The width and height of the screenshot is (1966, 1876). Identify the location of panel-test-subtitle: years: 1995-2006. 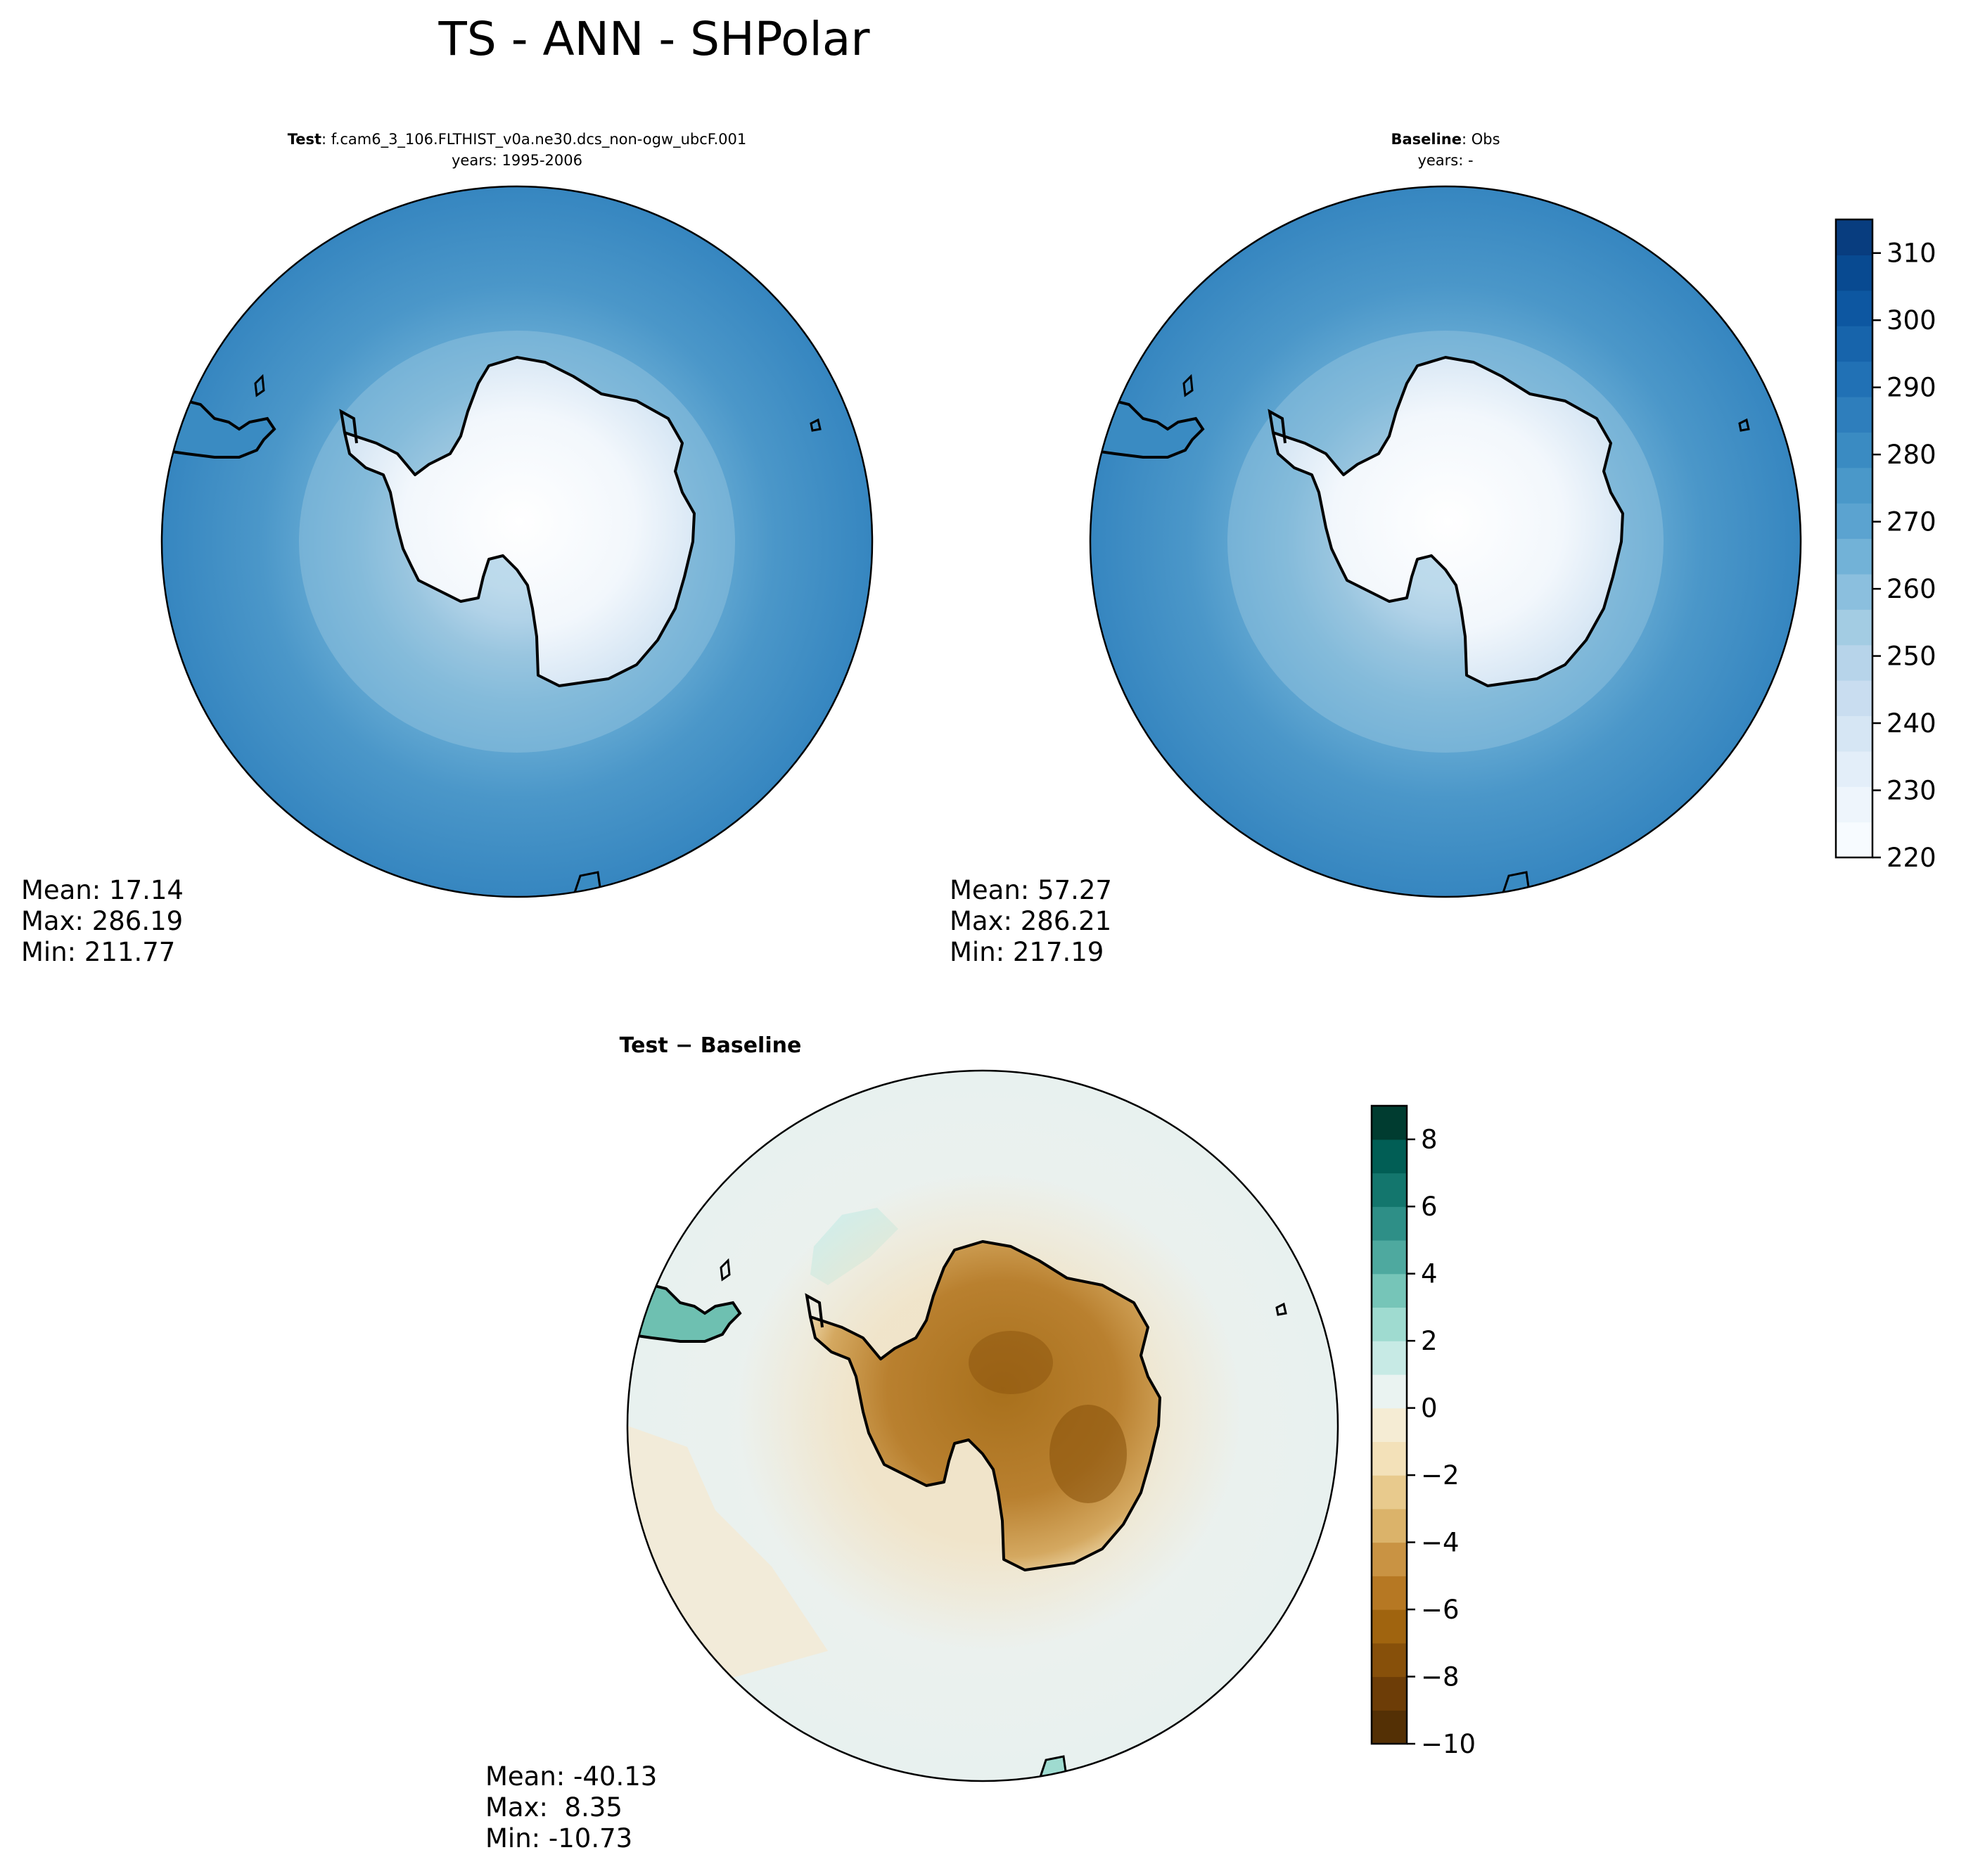
(517, 160).